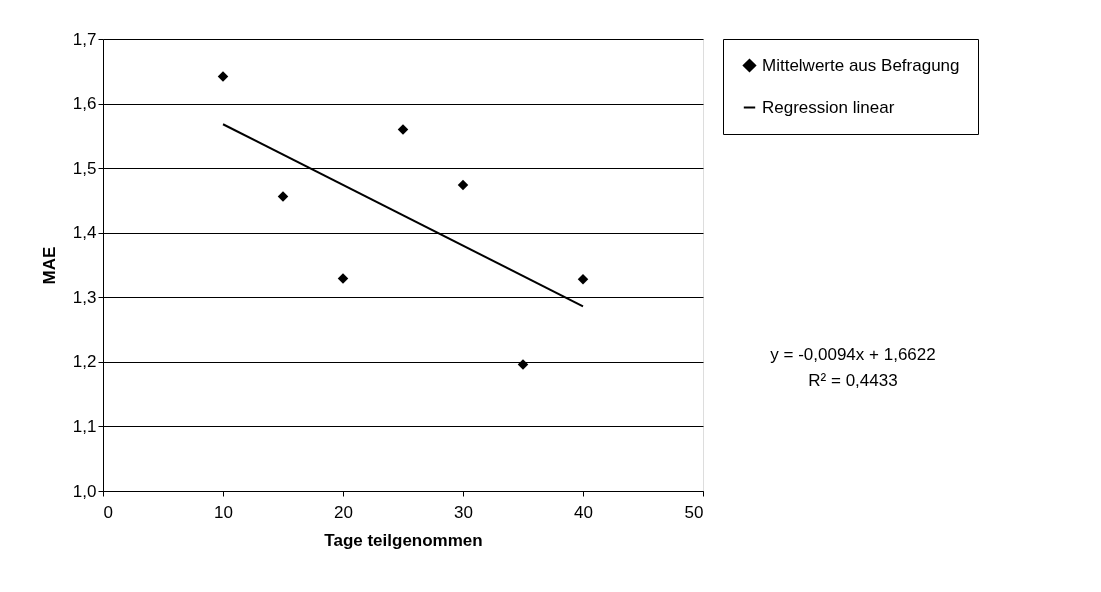 The height and width of the screenshot is (592, 1101). Describe the element at coordinates (861, 65) in the screenshot. I see `legend-label: Mittelwerte aus Befragung` at that location.